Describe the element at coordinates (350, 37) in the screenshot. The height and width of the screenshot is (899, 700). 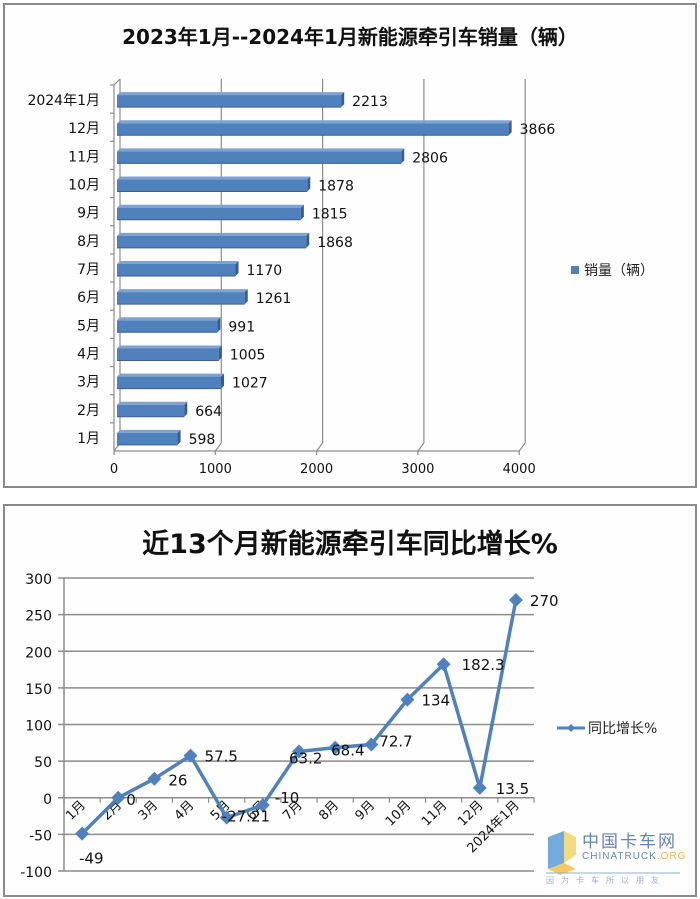
I see `sales-chart-title: 2023年1月--2024年1月新能源牵引车销量（辆）` at that location.